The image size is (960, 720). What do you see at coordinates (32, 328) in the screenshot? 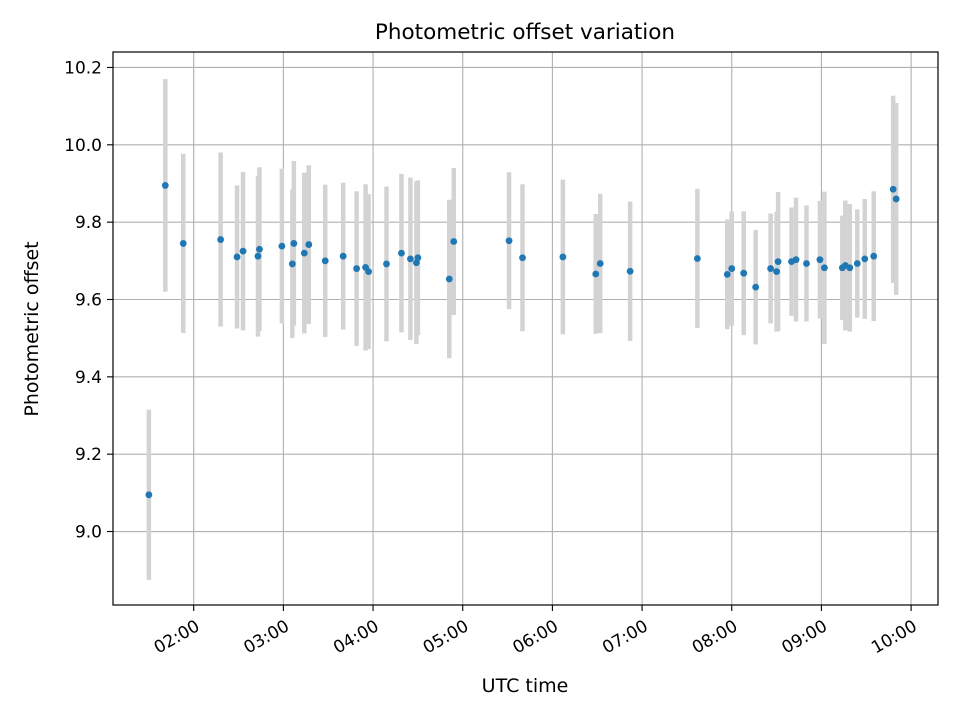
I see `y-axis-label: Photometric offset` at bounding box center [32, 328].